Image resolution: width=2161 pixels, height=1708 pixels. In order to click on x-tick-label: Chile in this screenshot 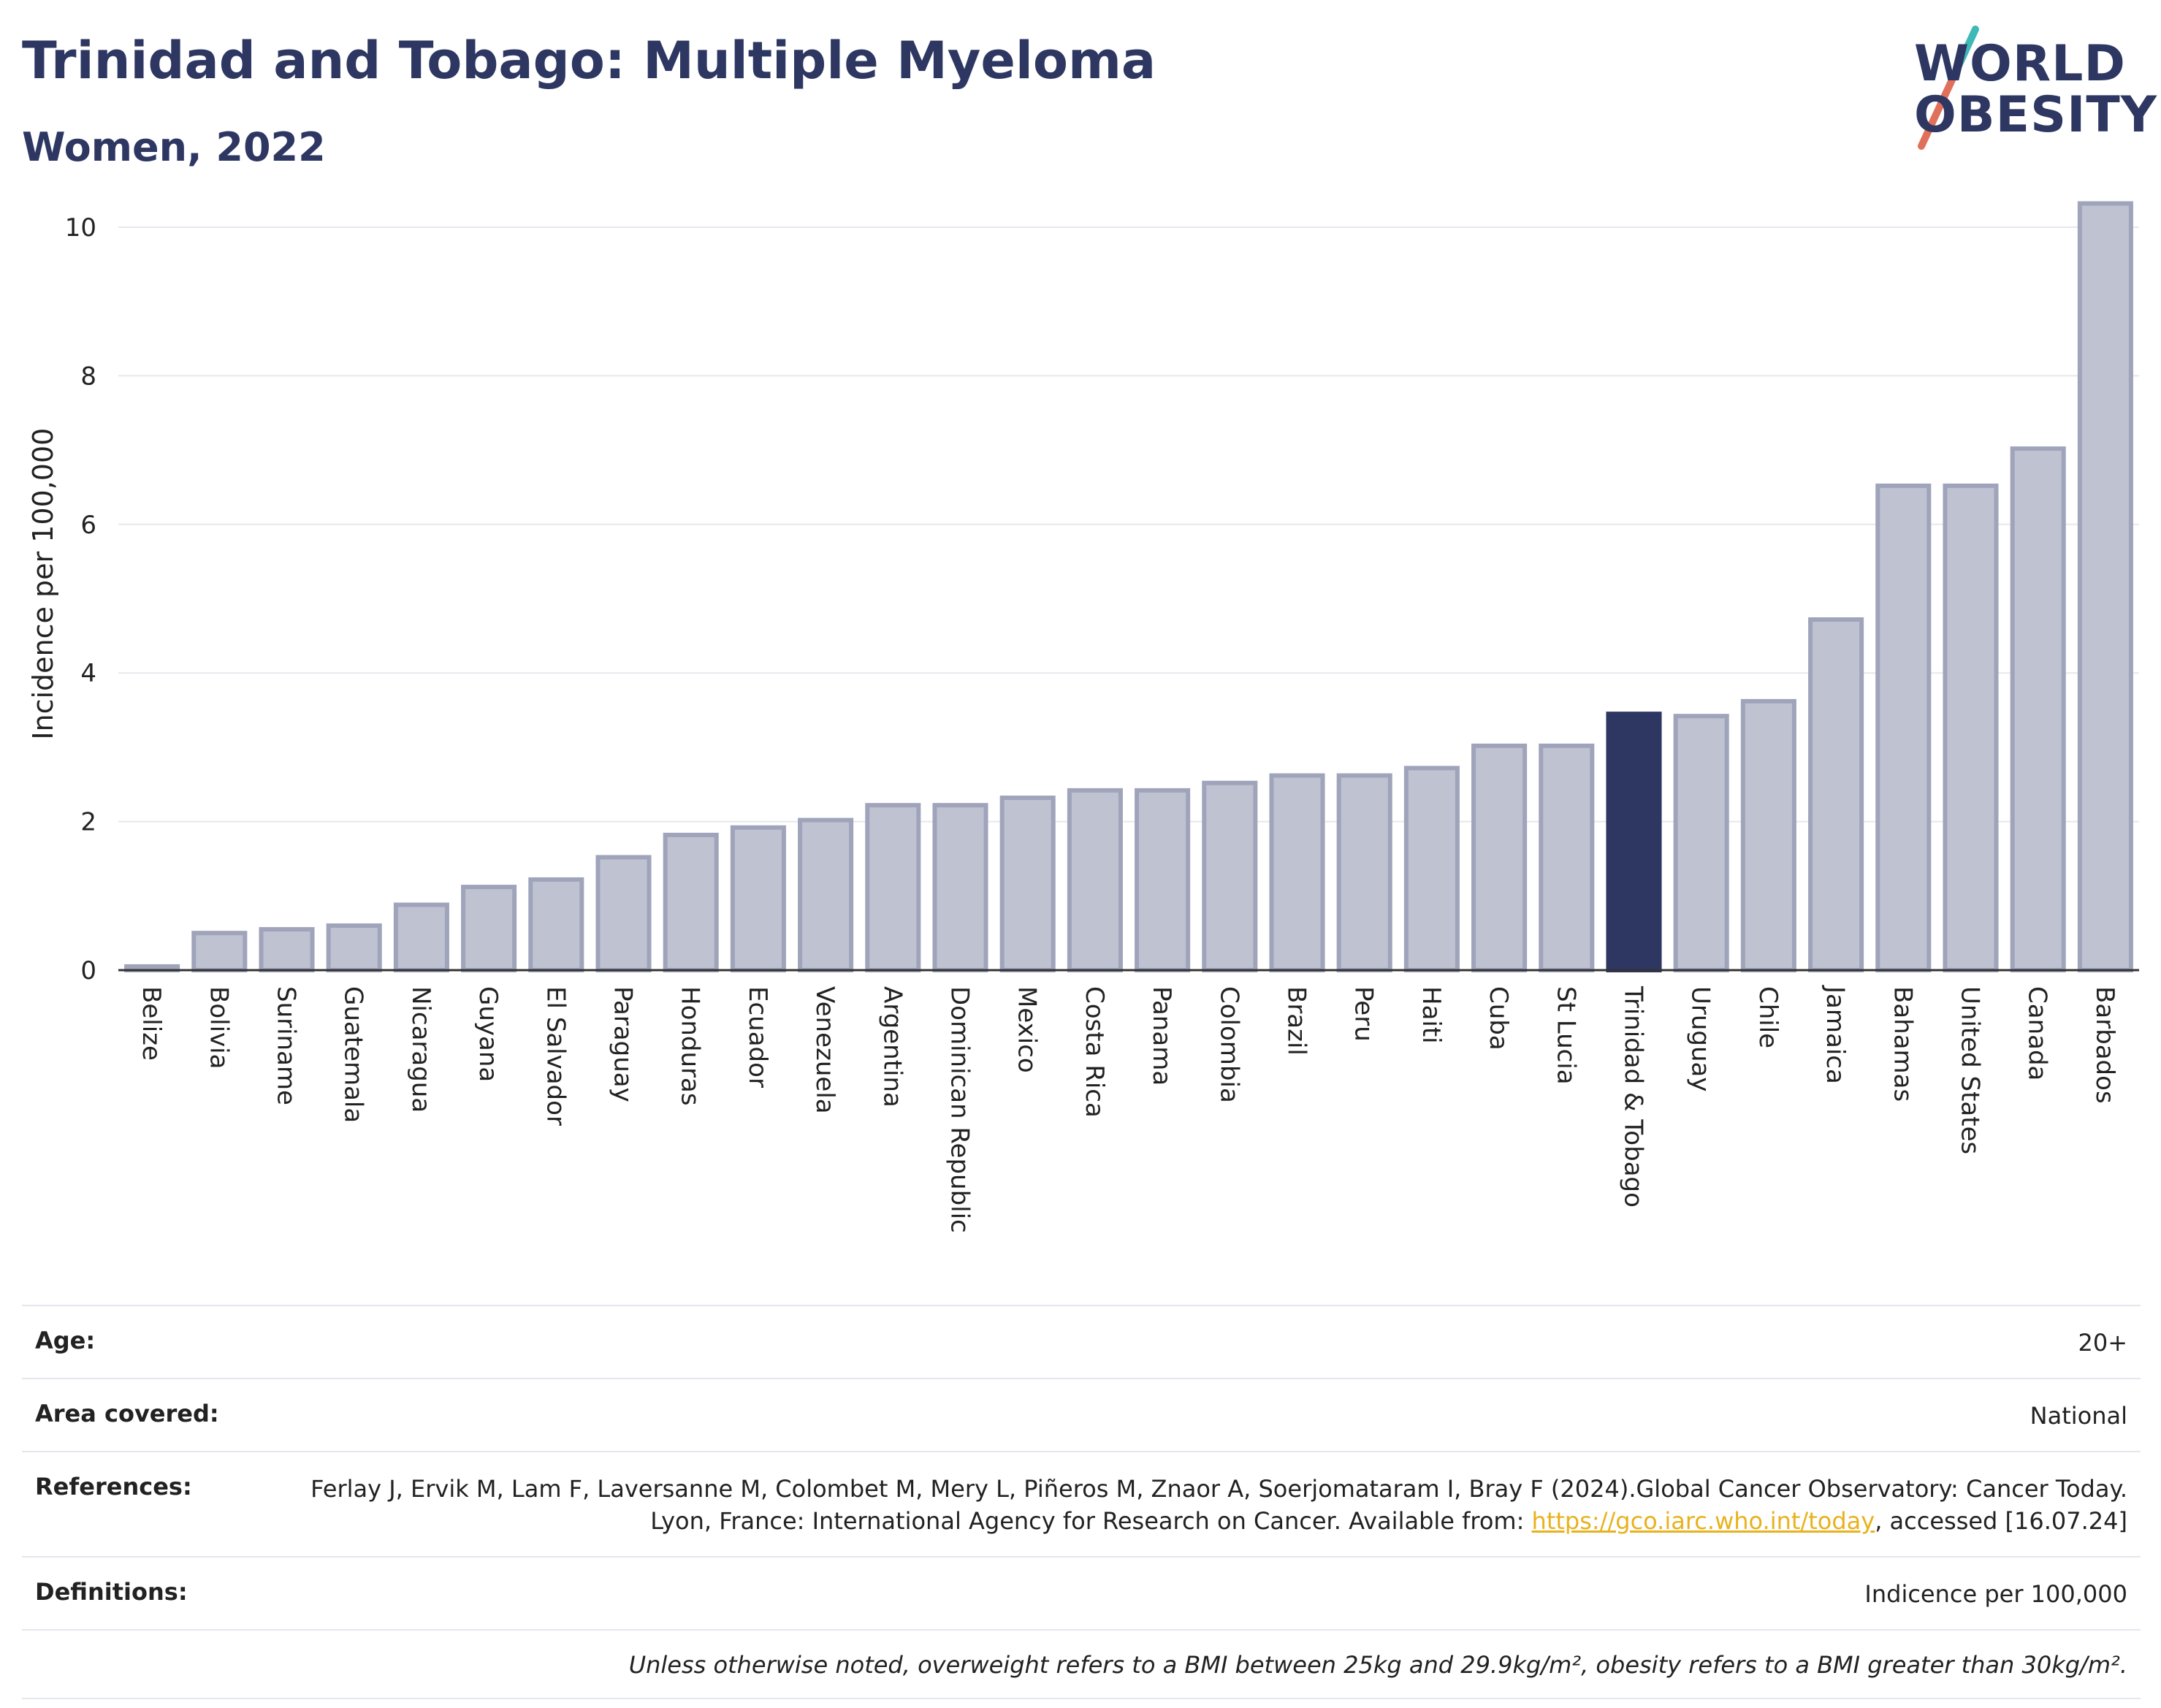, I will do `click(1768, 1017)`.